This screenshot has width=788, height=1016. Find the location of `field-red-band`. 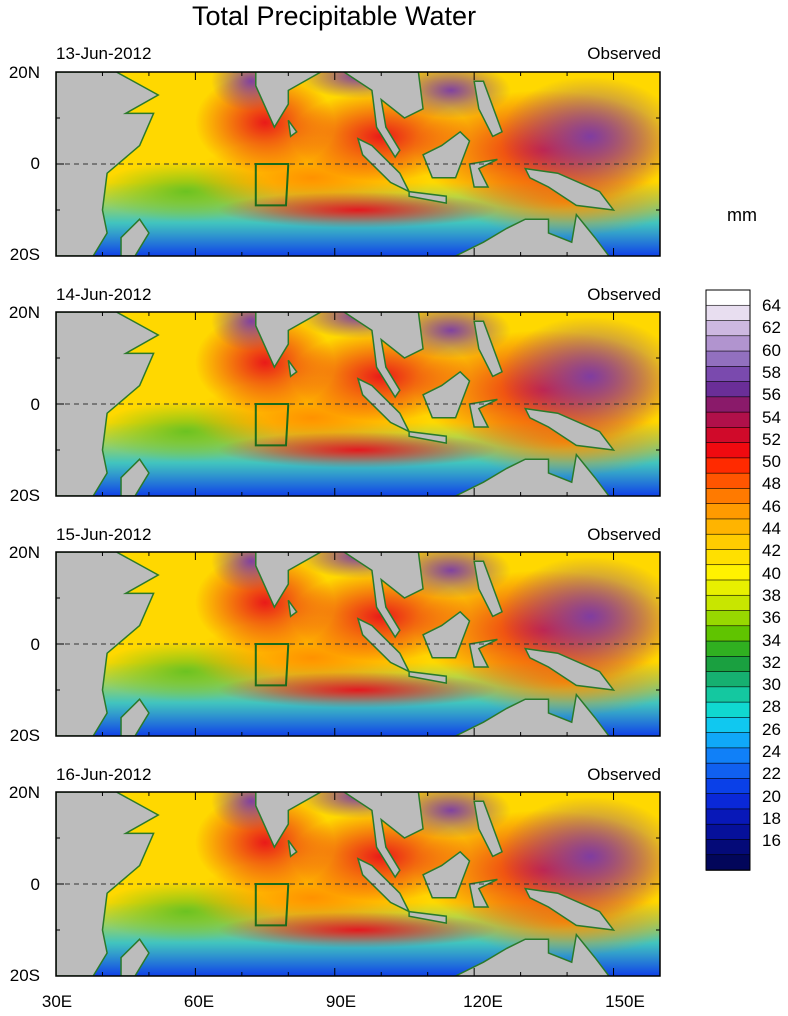

field-red-band is located at coordinates (358, 930).